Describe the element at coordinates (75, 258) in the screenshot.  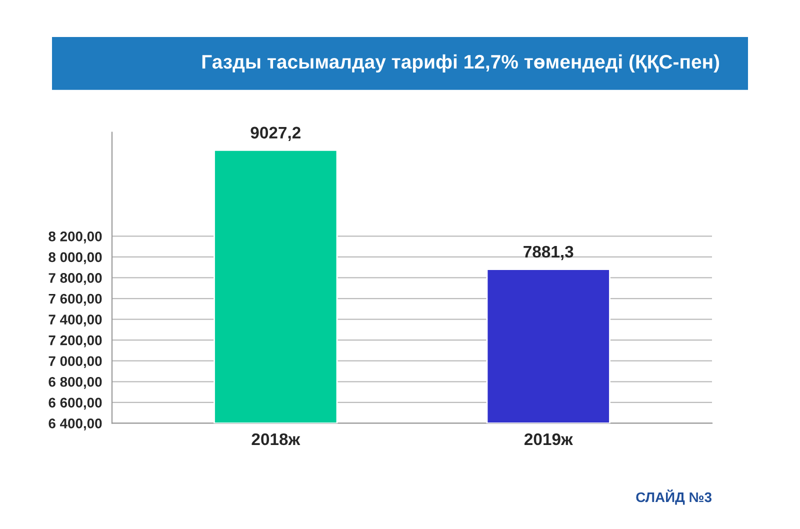
I see `y-tick-label: 8 000,00` at that location.